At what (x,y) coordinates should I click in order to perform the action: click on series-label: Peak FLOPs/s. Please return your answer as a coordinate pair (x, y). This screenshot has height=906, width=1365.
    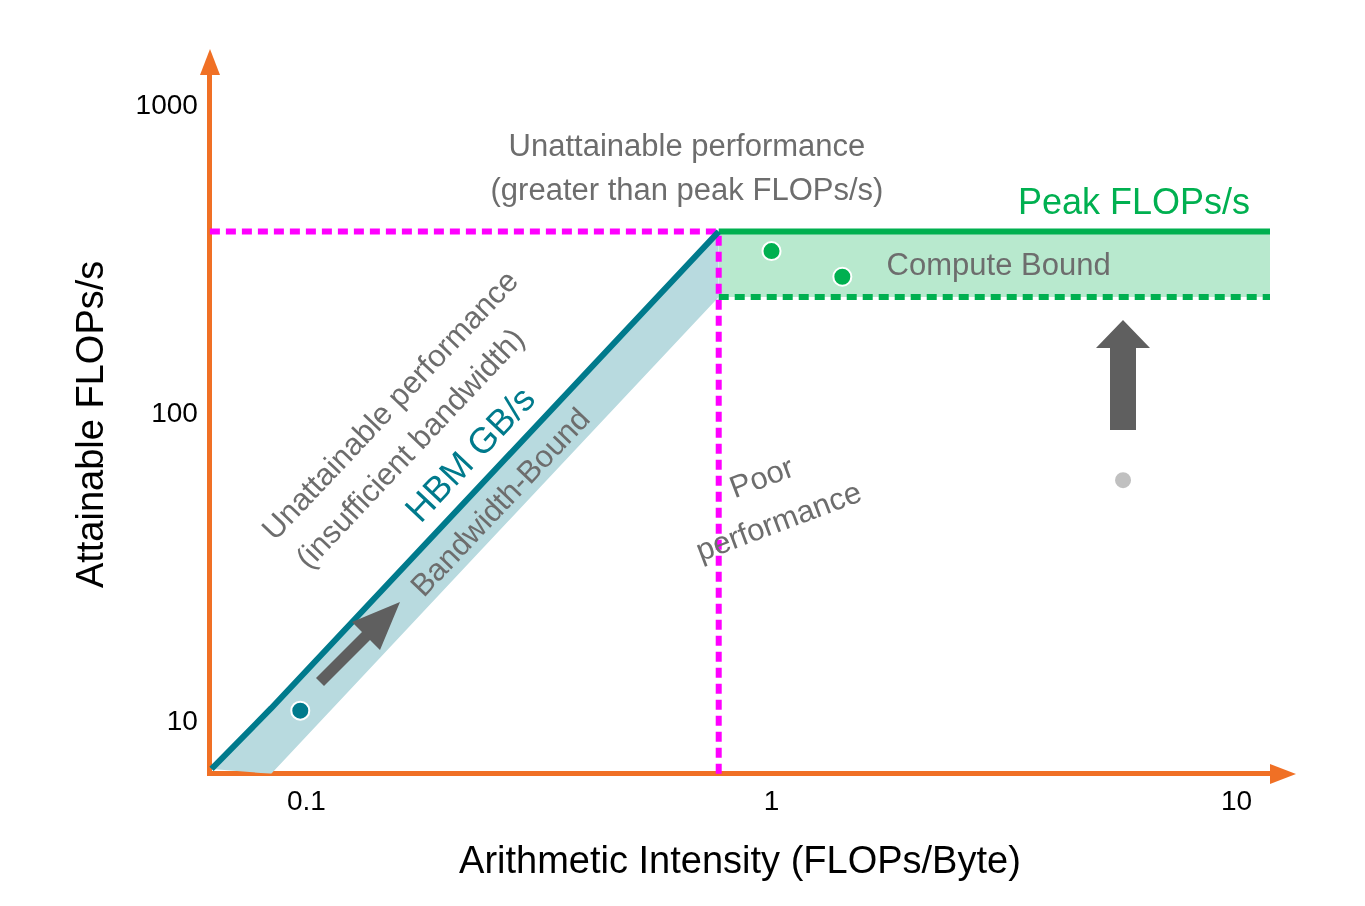
    Looking at the image, I should click on (1133, 201).